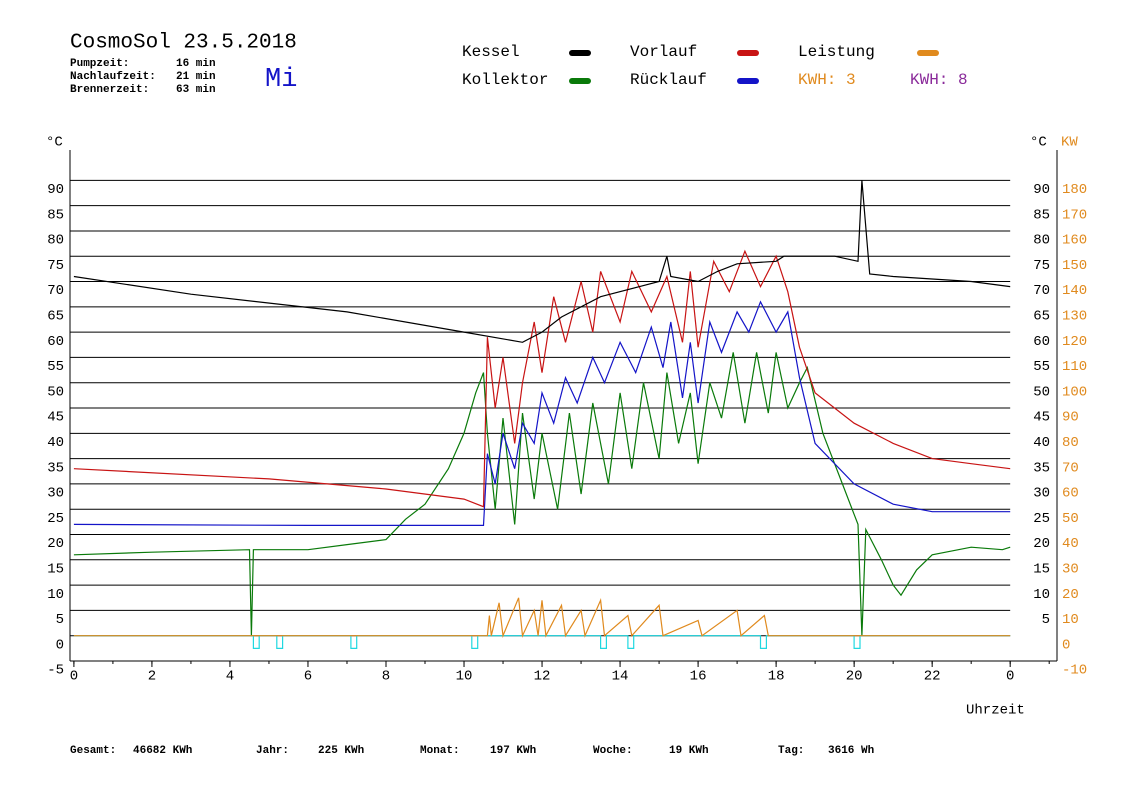  Describe the element at coordinates (1041, 494) in the screenshot. I see `y-tick-label-right: 30` at that location.